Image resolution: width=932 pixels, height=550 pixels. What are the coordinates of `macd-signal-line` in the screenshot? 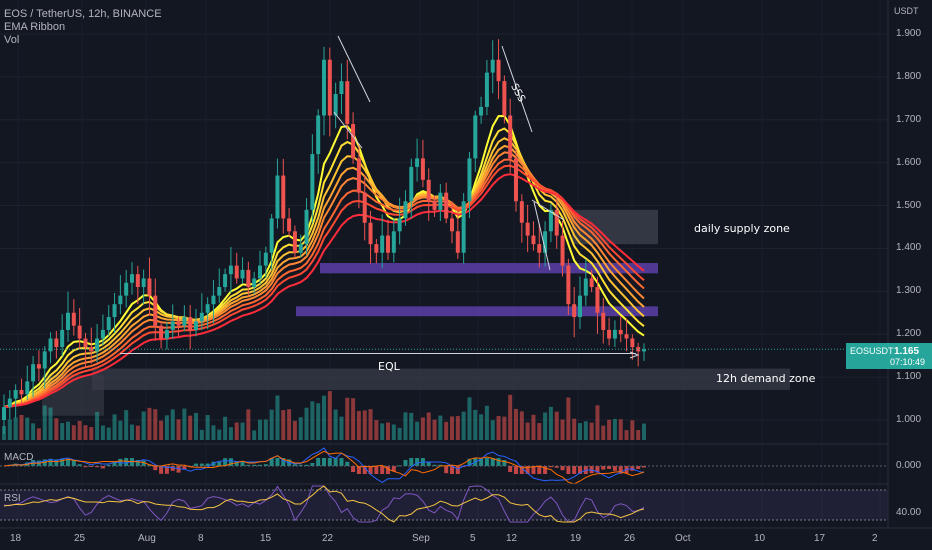 It's located at (324, 467).